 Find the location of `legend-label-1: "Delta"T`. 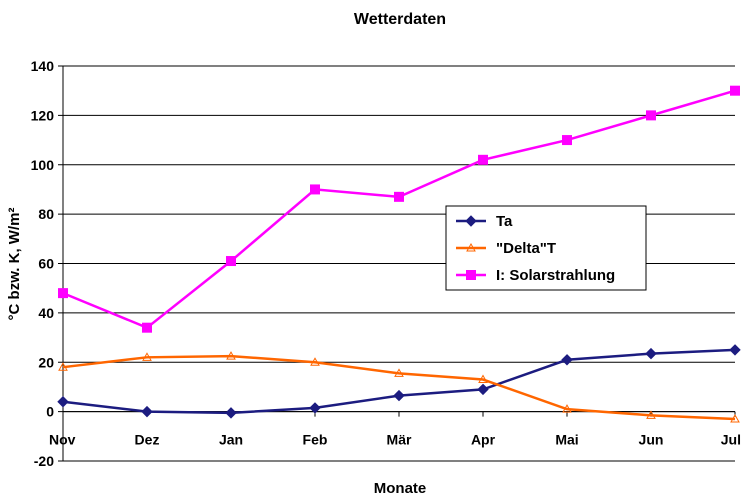

legend-label-1: "Delta"T is located at coordinates (526, 248).